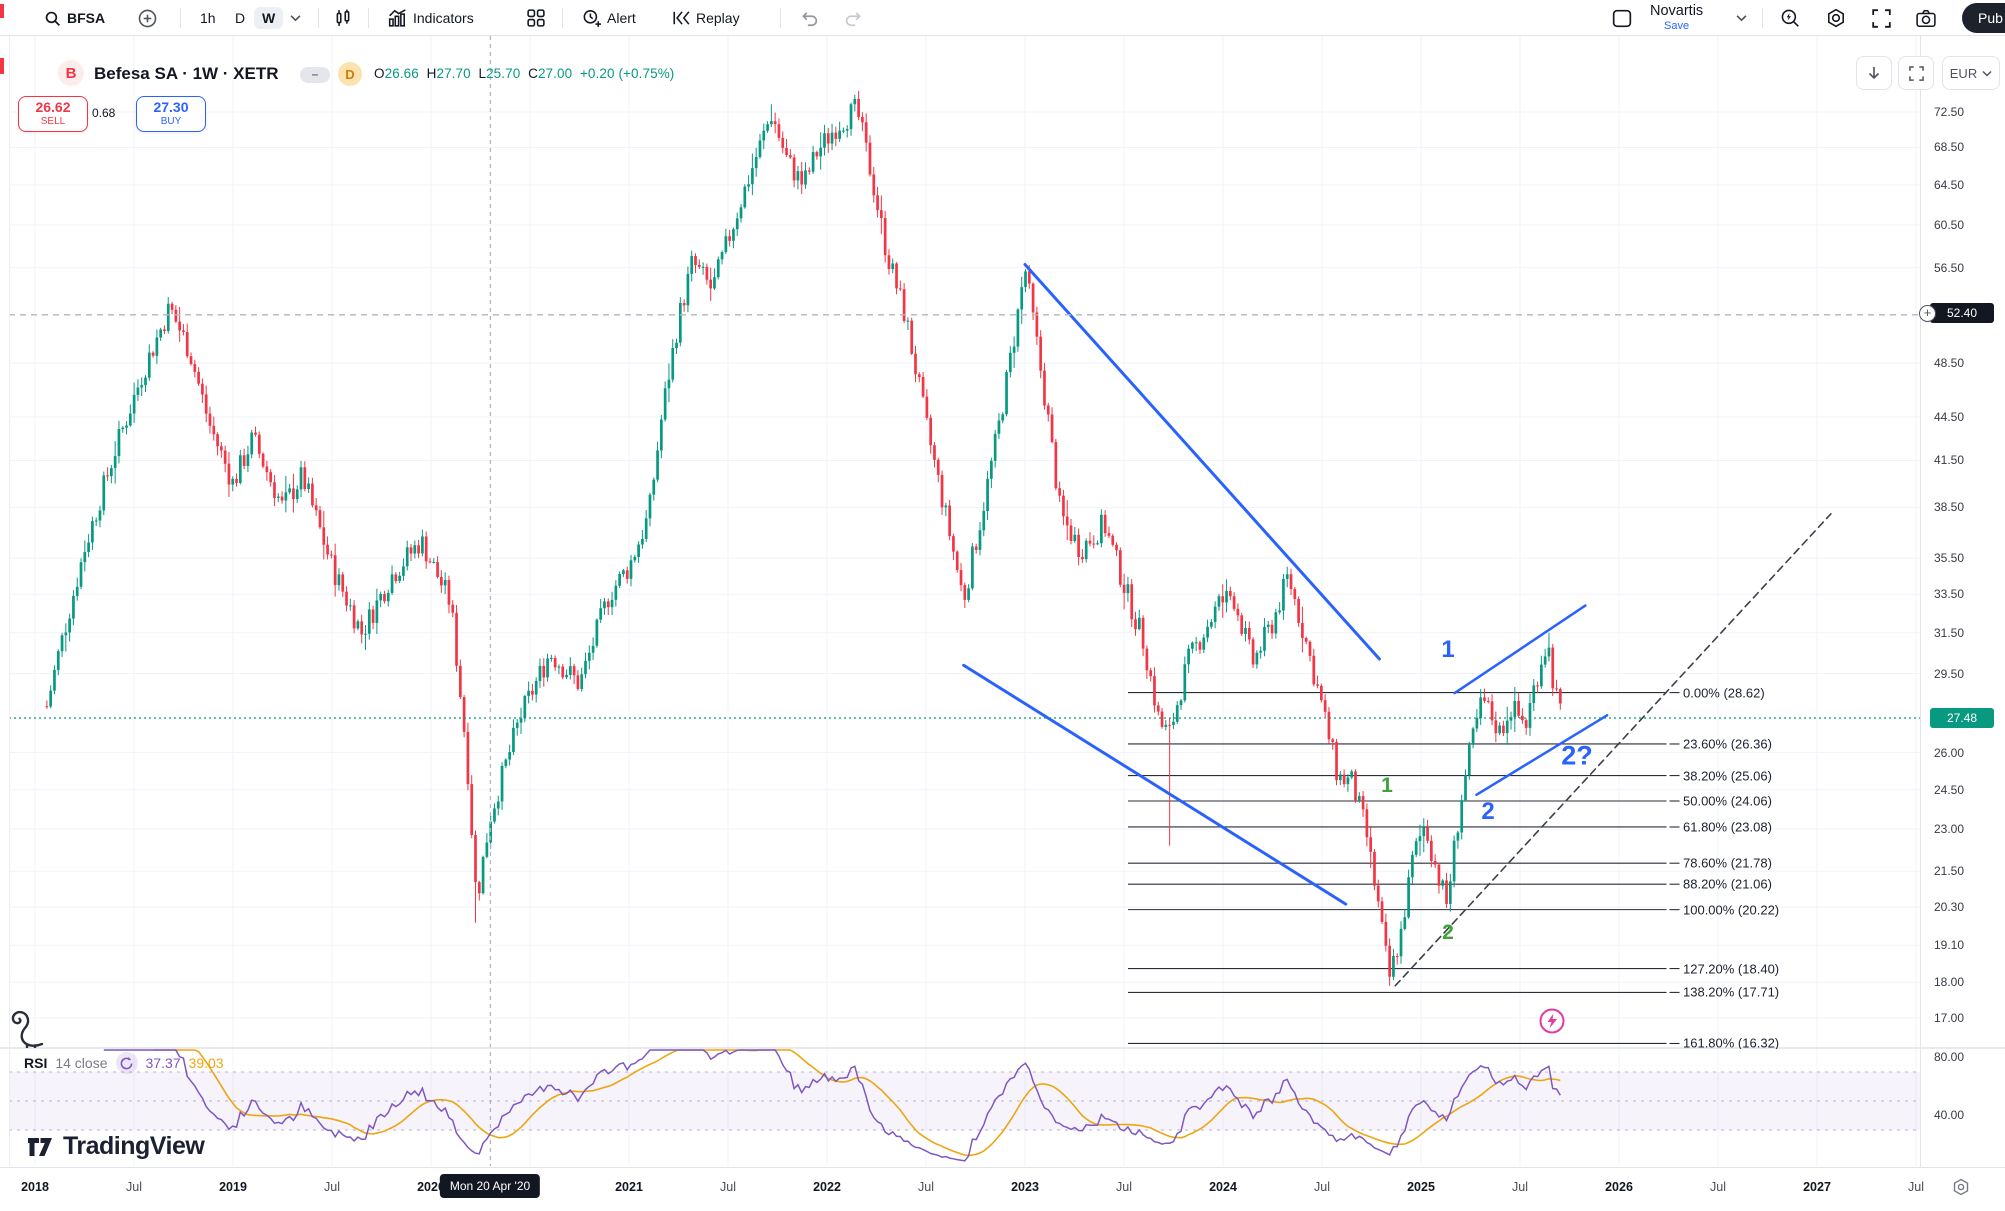 The width and height of the screenshot is (2005, 1211). I want to click on rsi-axis-label: 40.00, so click(1949, 1115).